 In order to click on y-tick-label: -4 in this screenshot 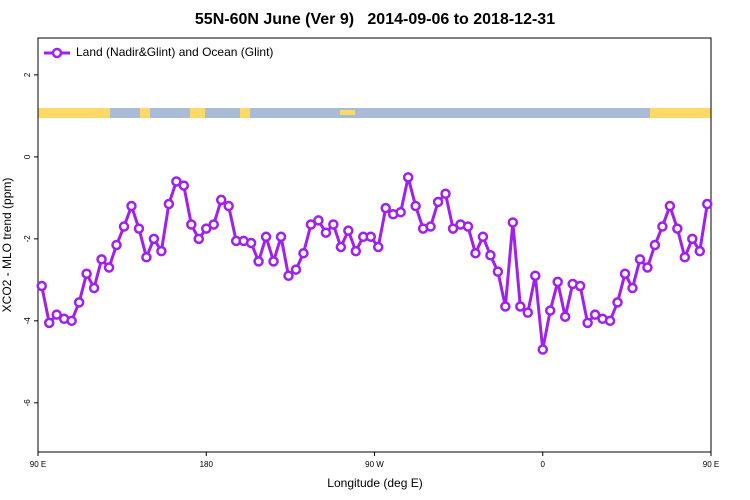, I will do `click(27, 321)`.